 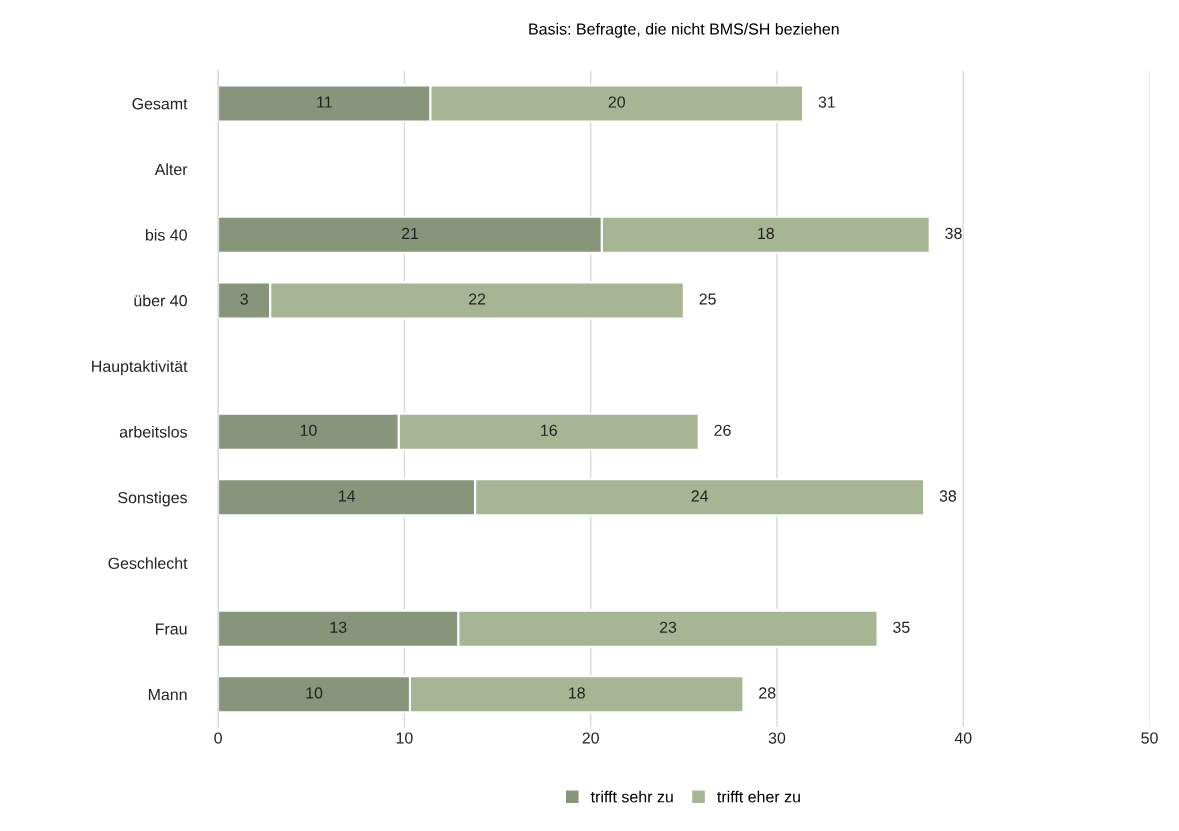 I want to click on total-label: 25, so click(x=707, y=299).